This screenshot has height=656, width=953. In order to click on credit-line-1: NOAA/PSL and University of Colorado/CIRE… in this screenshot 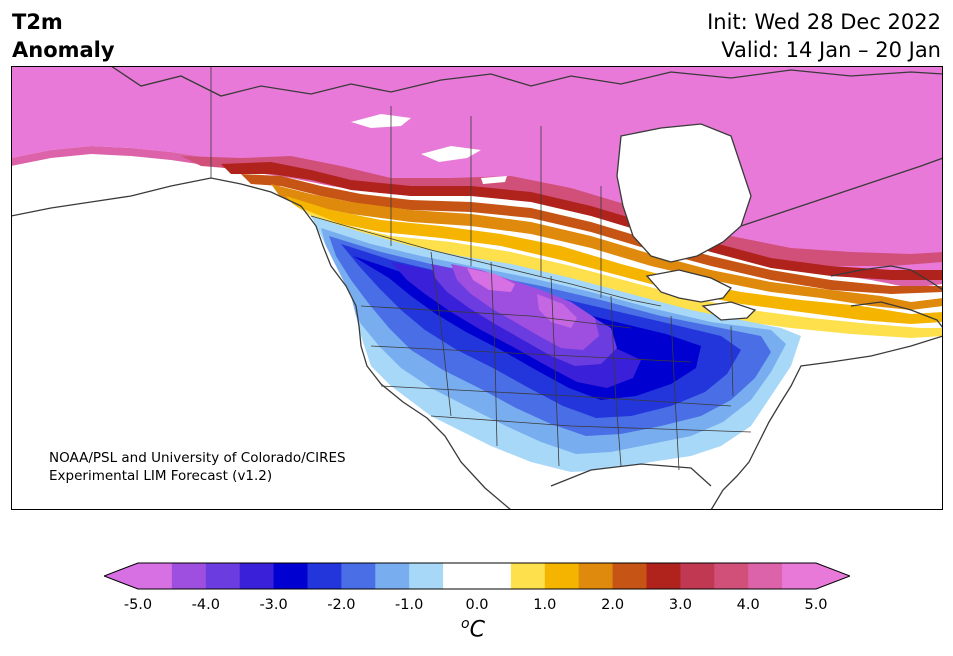, I will do `click(197, 458)`.